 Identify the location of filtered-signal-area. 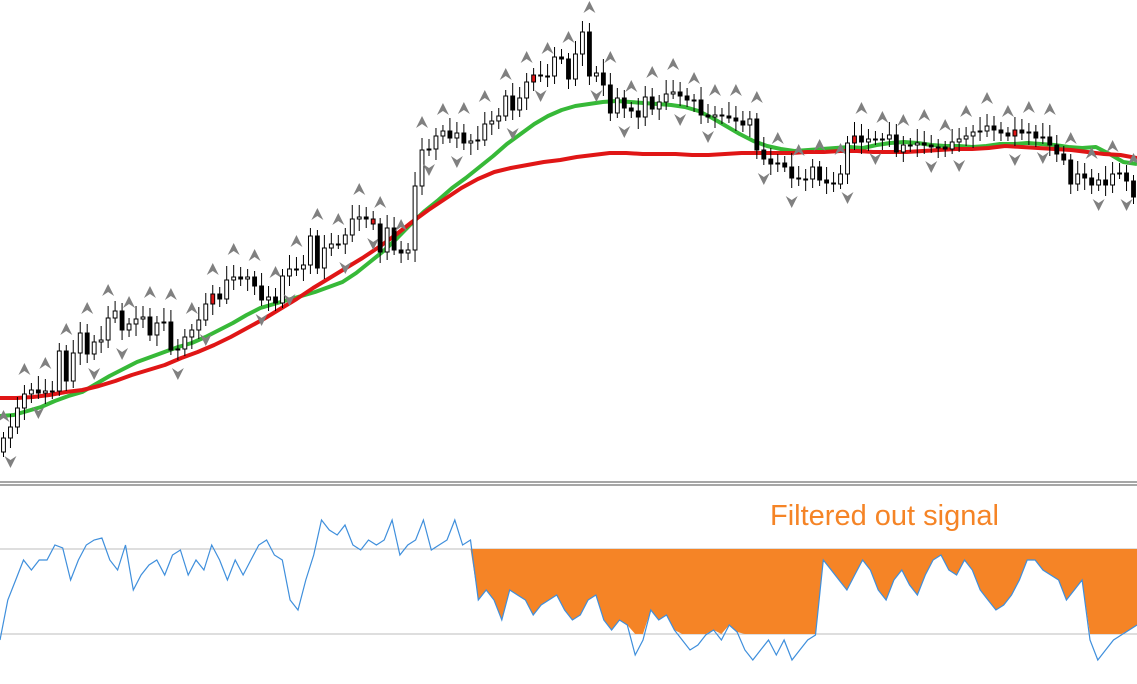
(803, 591).